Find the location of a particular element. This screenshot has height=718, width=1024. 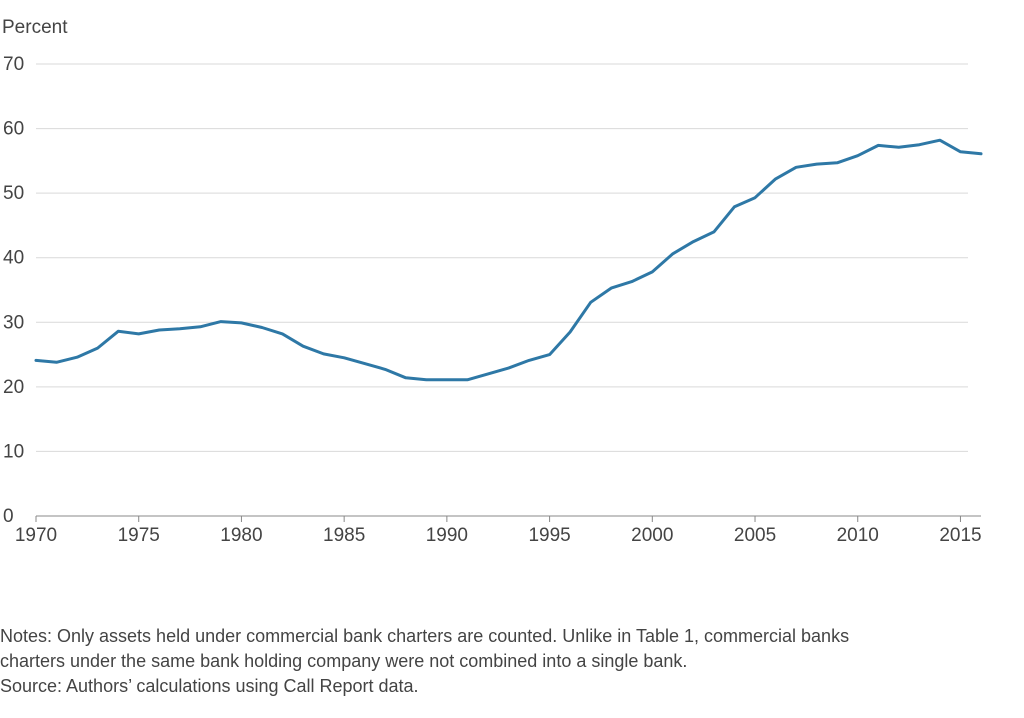

x-tick-label-1970: 1970 is located at coordinates (36, 535).